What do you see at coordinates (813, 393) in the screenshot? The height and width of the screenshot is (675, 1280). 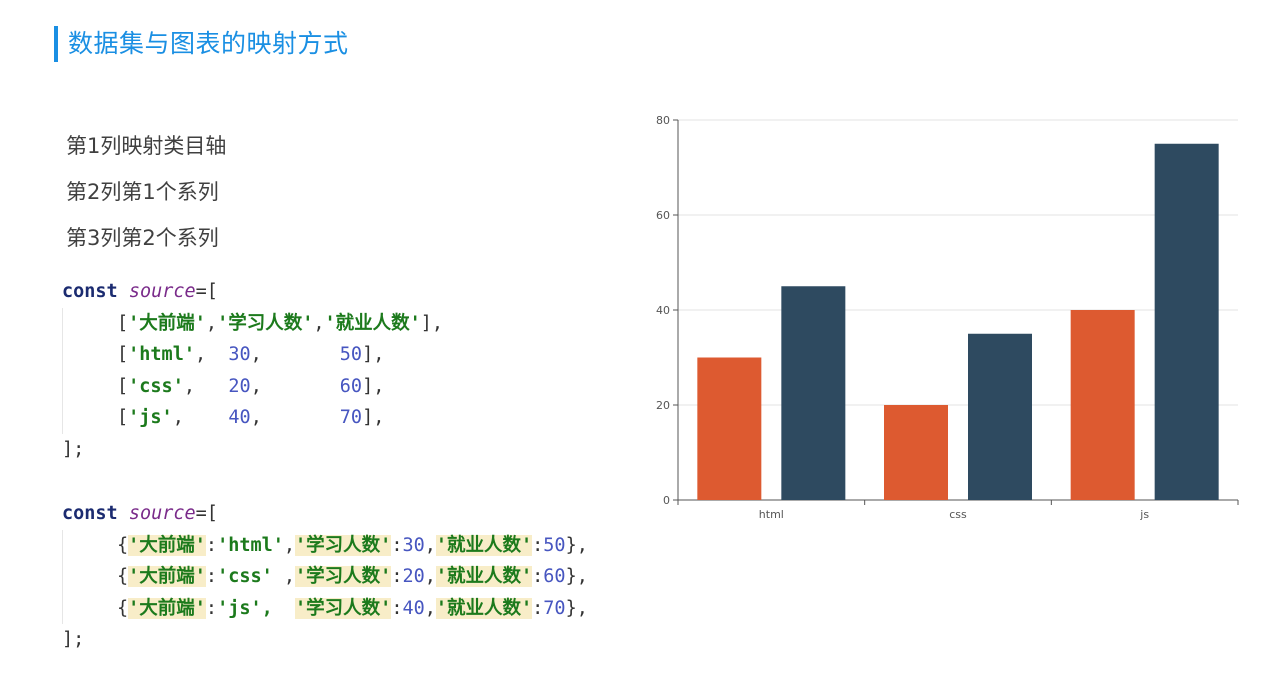 I see `bar-html-series2` at bounding box center [813, 393].